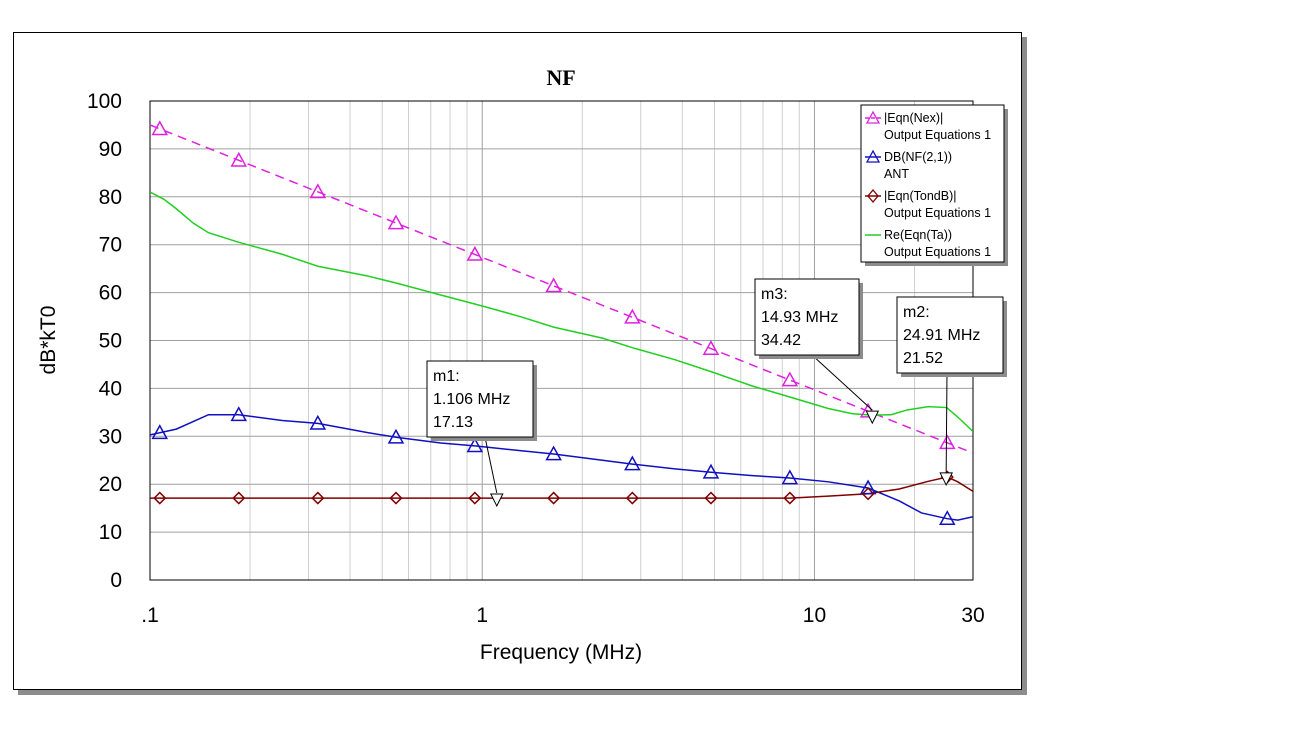 Image resolution: width=1293 pixels, height=741 pixels. What do you see at coordinates (110, 197) in the screenshot?
I see `y-tick-label: 80` at bounding box center [110, 197].